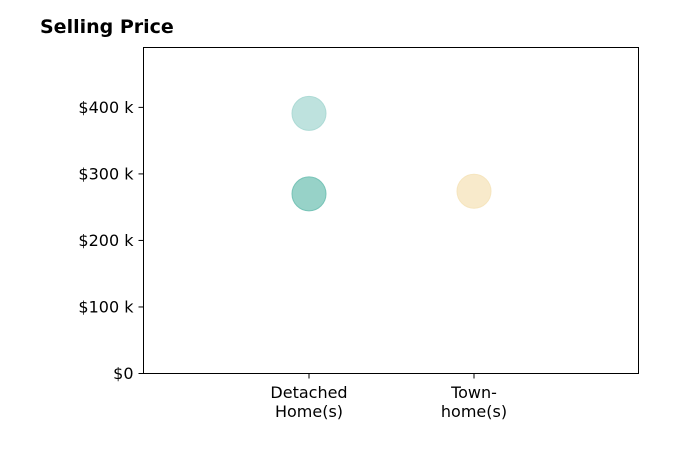  I want to click on chart-title: Selling Price, so click(107, 27).